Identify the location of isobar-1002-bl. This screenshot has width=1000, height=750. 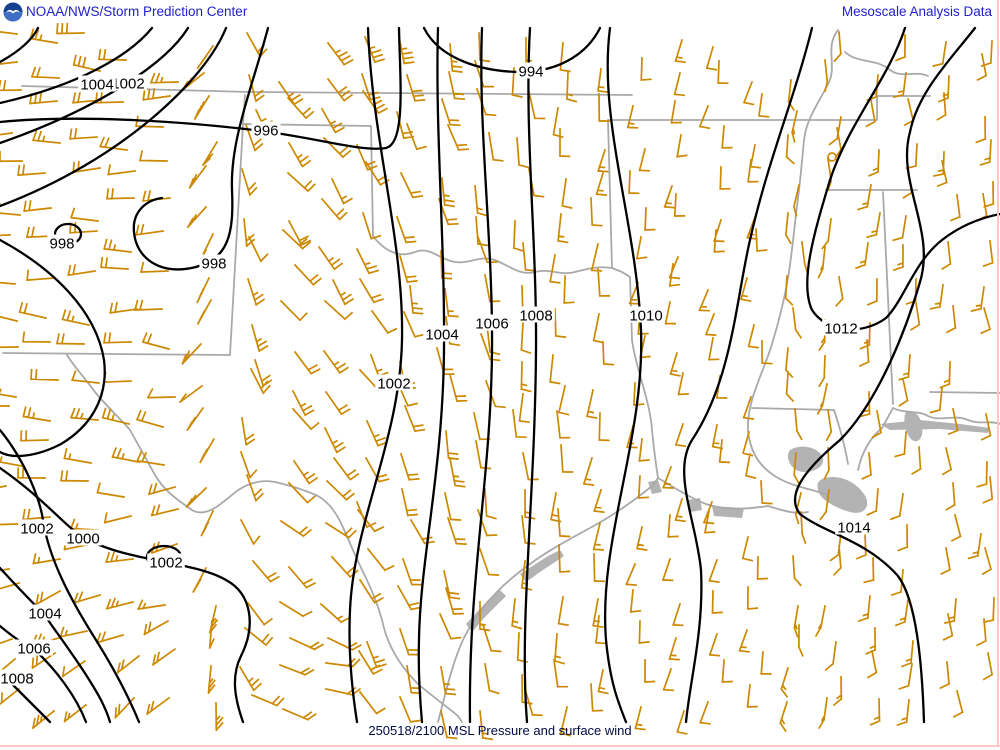
(70, 576).